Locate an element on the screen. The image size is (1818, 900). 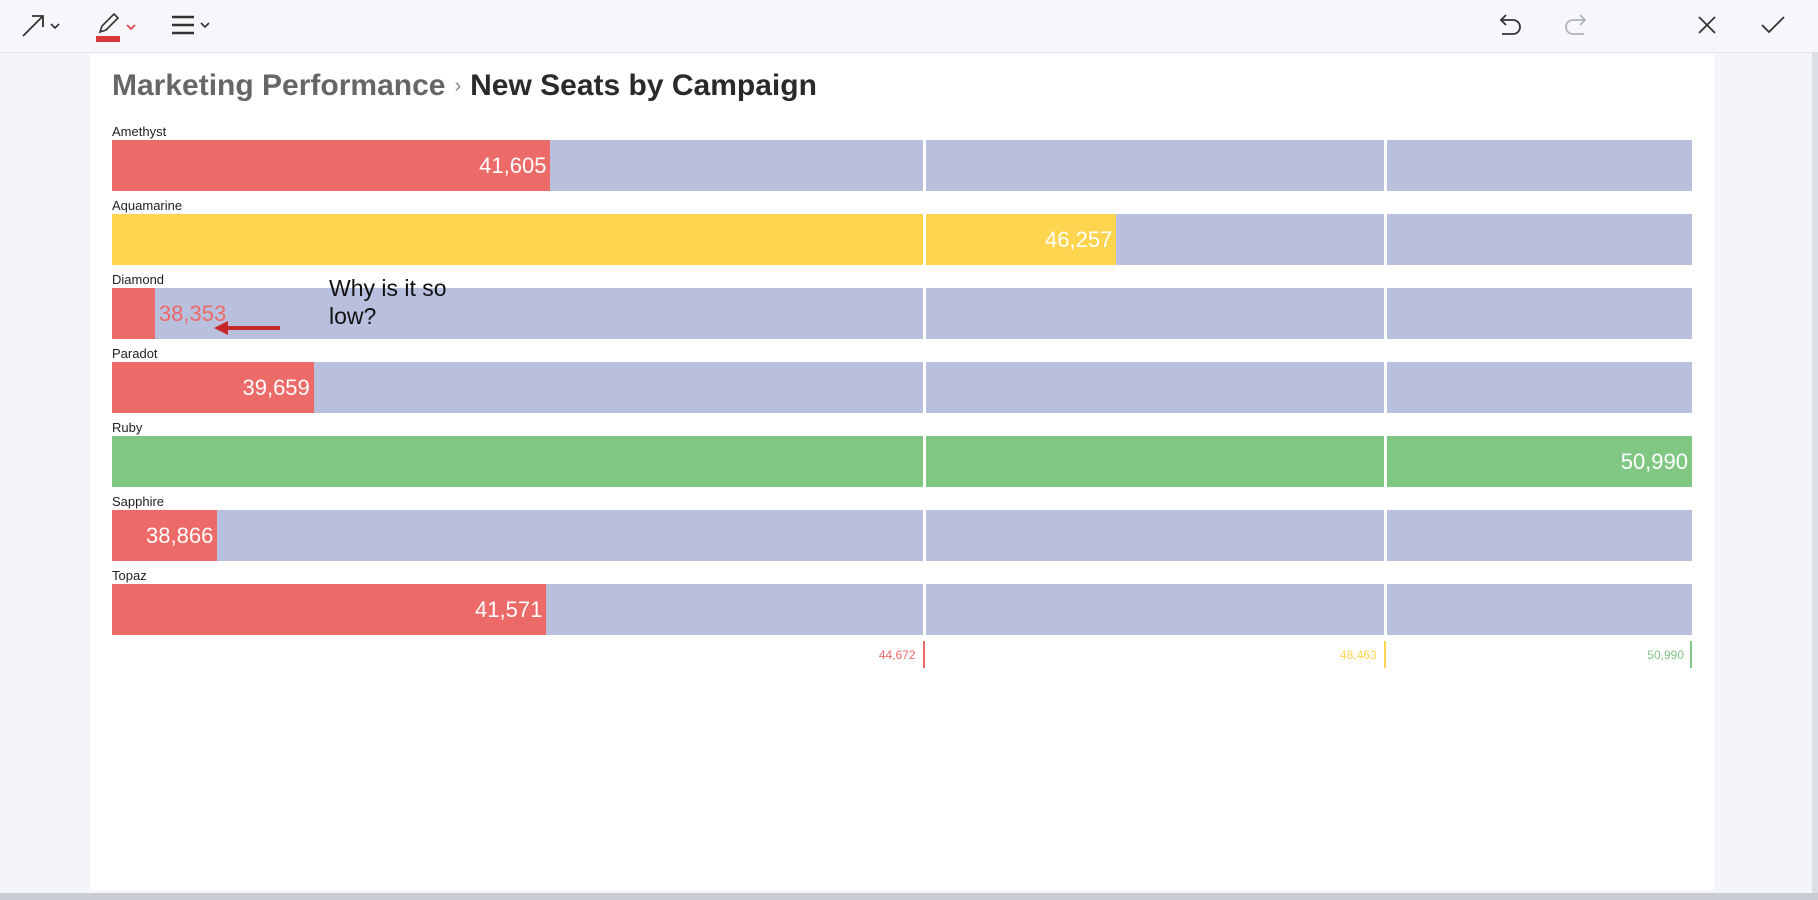
close-button is located at coordinates (1707, 25).